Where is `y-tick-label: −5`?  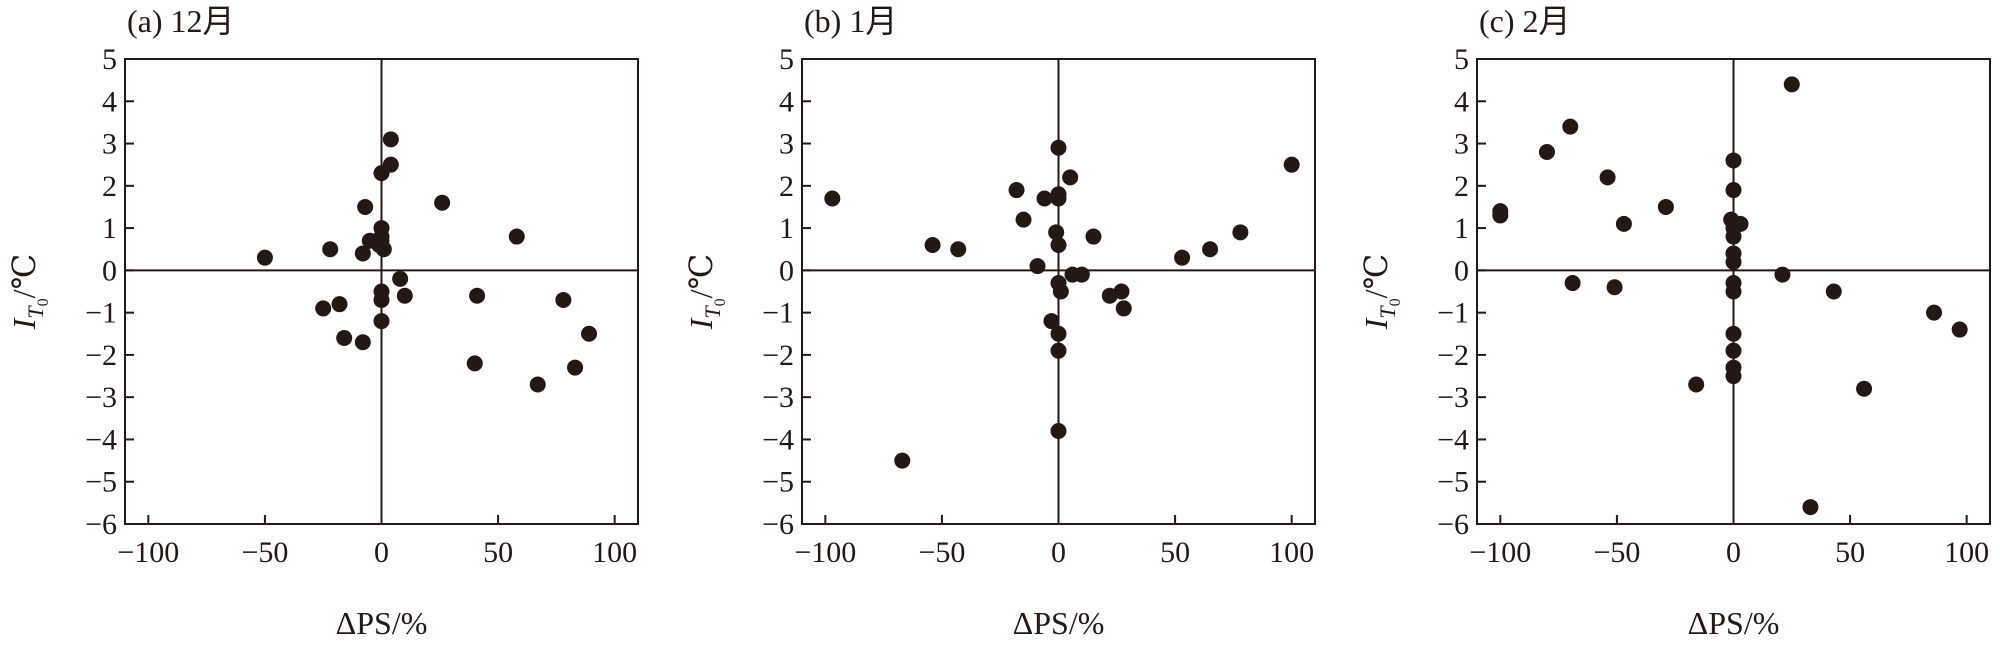 y-tick-label: −5 is located at coordinates (1453, 482).